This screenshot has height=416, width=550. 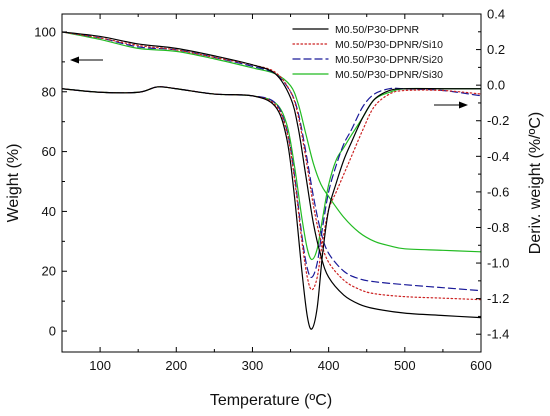 What do you see at coordinates (496, 14) in the screenshot?
I see `y-right-tick-label: 0.4` at bounding box center [496, 14].